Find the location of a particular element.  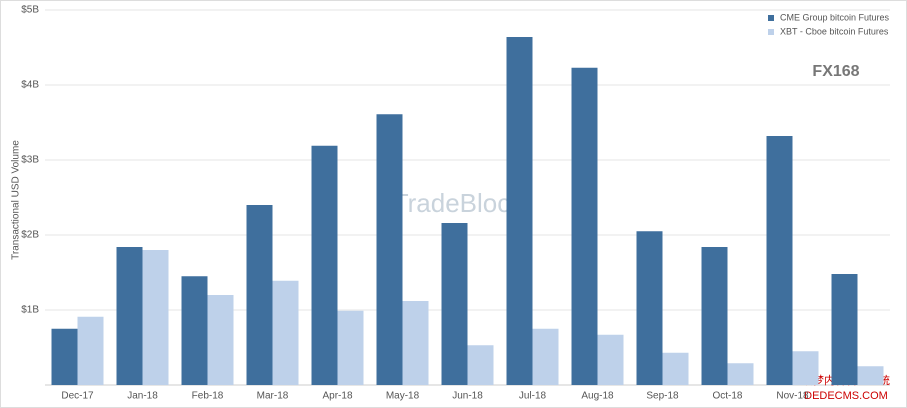

x-tick-label: Sep-18 is located at coordinates (662, 396).